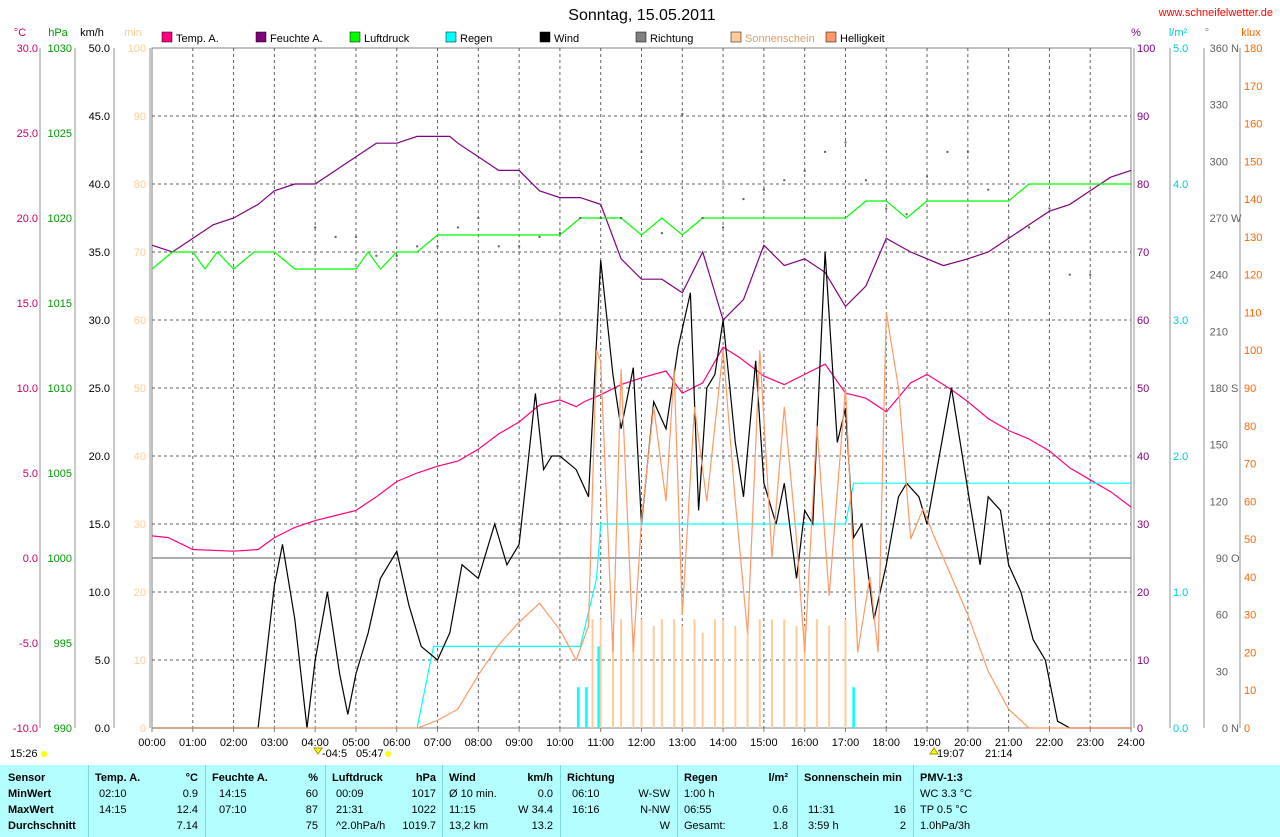  What do you see at coordinates (113, 794) in the screenshot?
I see `table-cell: 02:10` at bounding box center [113, 794].